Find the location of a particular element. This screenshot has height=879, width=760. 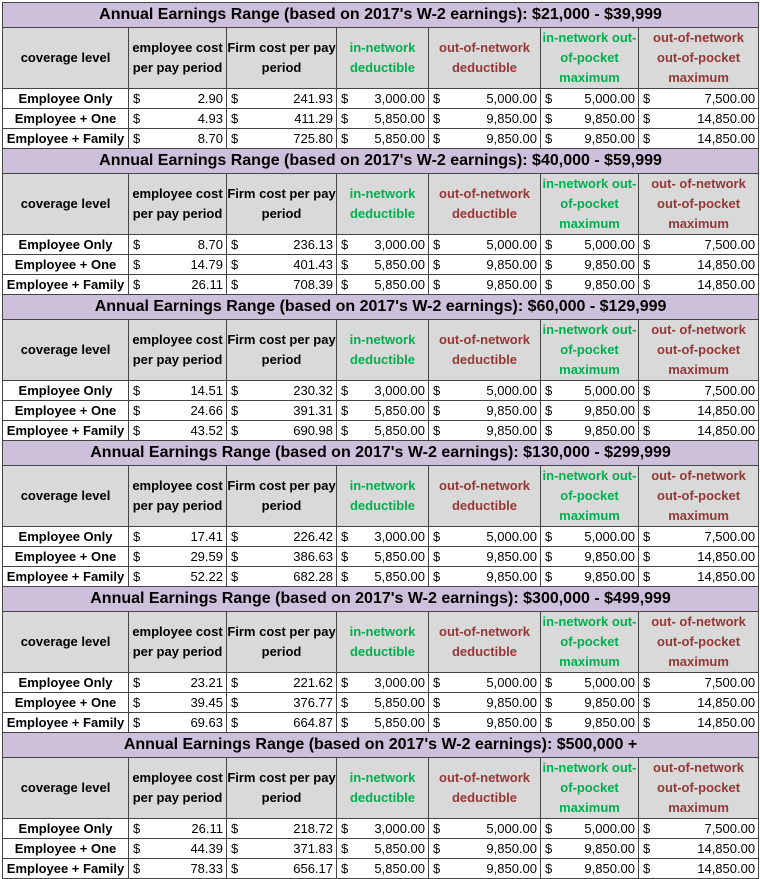

currency-cell: $236.13 is located at coordinates (281, 244).